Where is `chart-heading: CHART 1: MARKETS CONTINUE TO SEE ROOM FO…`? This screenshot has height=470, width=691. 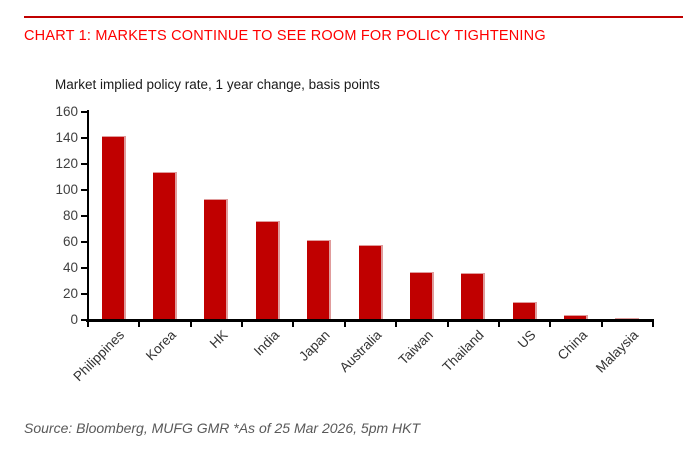
chart-heading: CHART 1: MARKETS CONTINUE TO SEE ROOM FO… is located at coordinates (285, 36).